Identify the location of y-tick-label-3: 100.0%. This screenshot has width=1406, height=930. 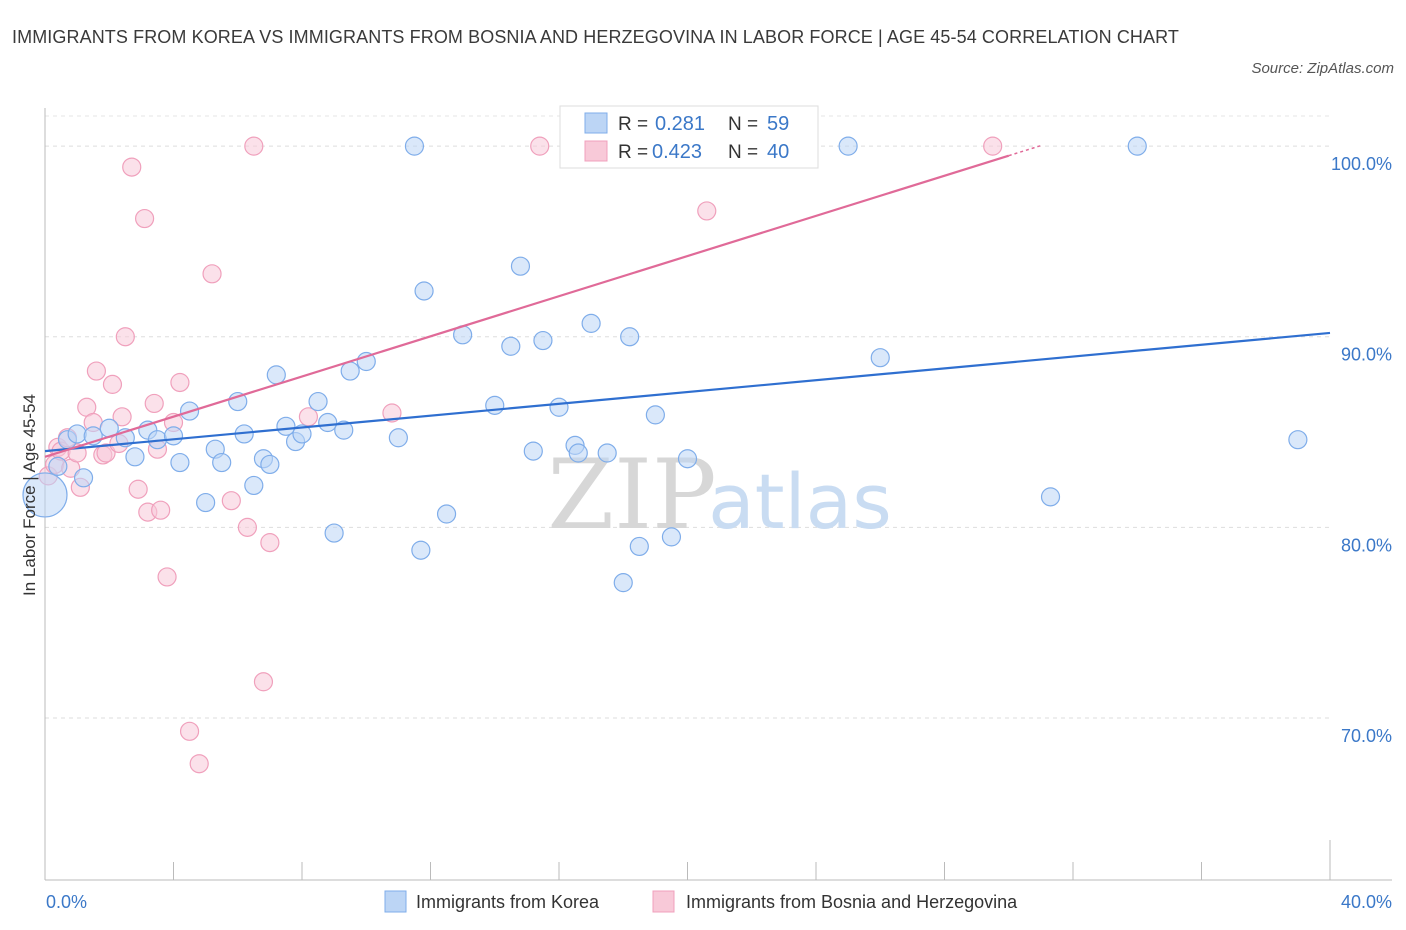
(1361, 164).